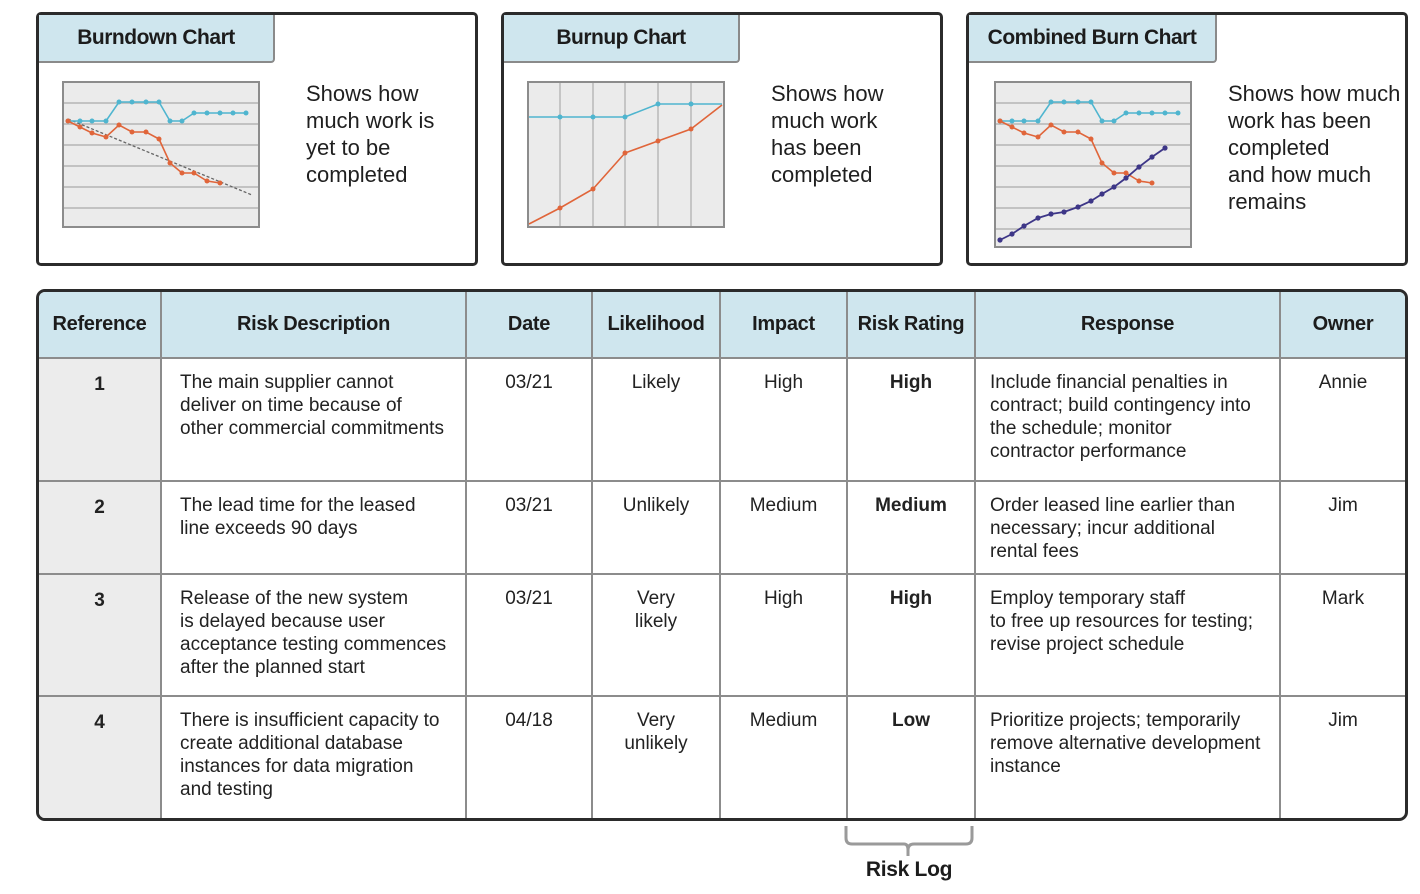  Describe the element at coordinates (100, 420) in the screenshot. I see `reference-cell: 1` at that location.